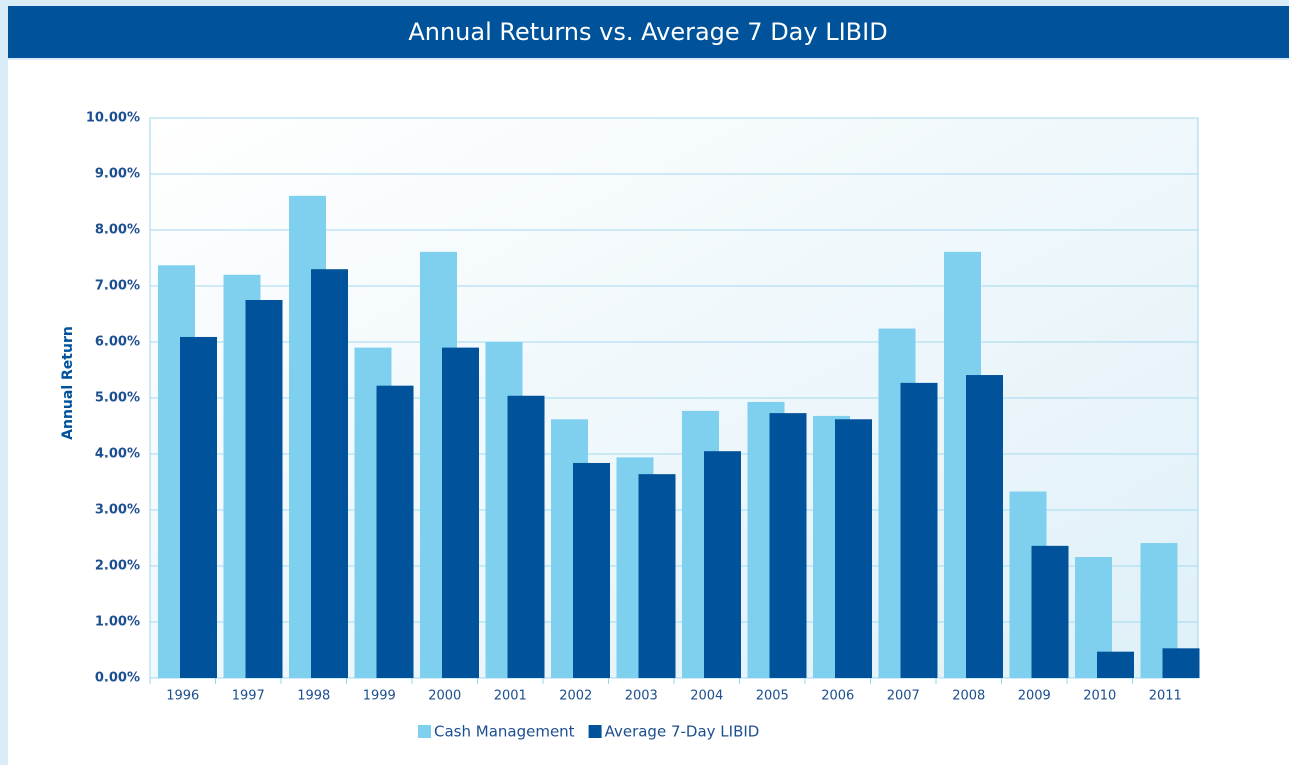 Image resolution: width=1289 pixels, height=765 pixels. What do you see at coordinates (117, 622) in the screenshot?
I see `y-tick-label: 1.00%` at bounding box center [117, 622].